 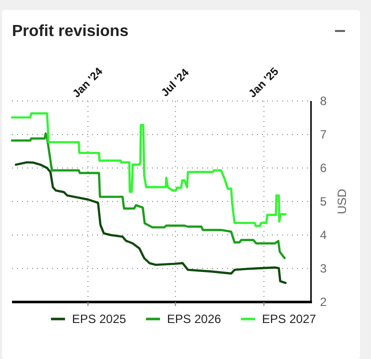 What do you see at coordinates (194, 319) in the screenshot?
I see `legend-label: EPS 2026` at bounding box center [194, 319].